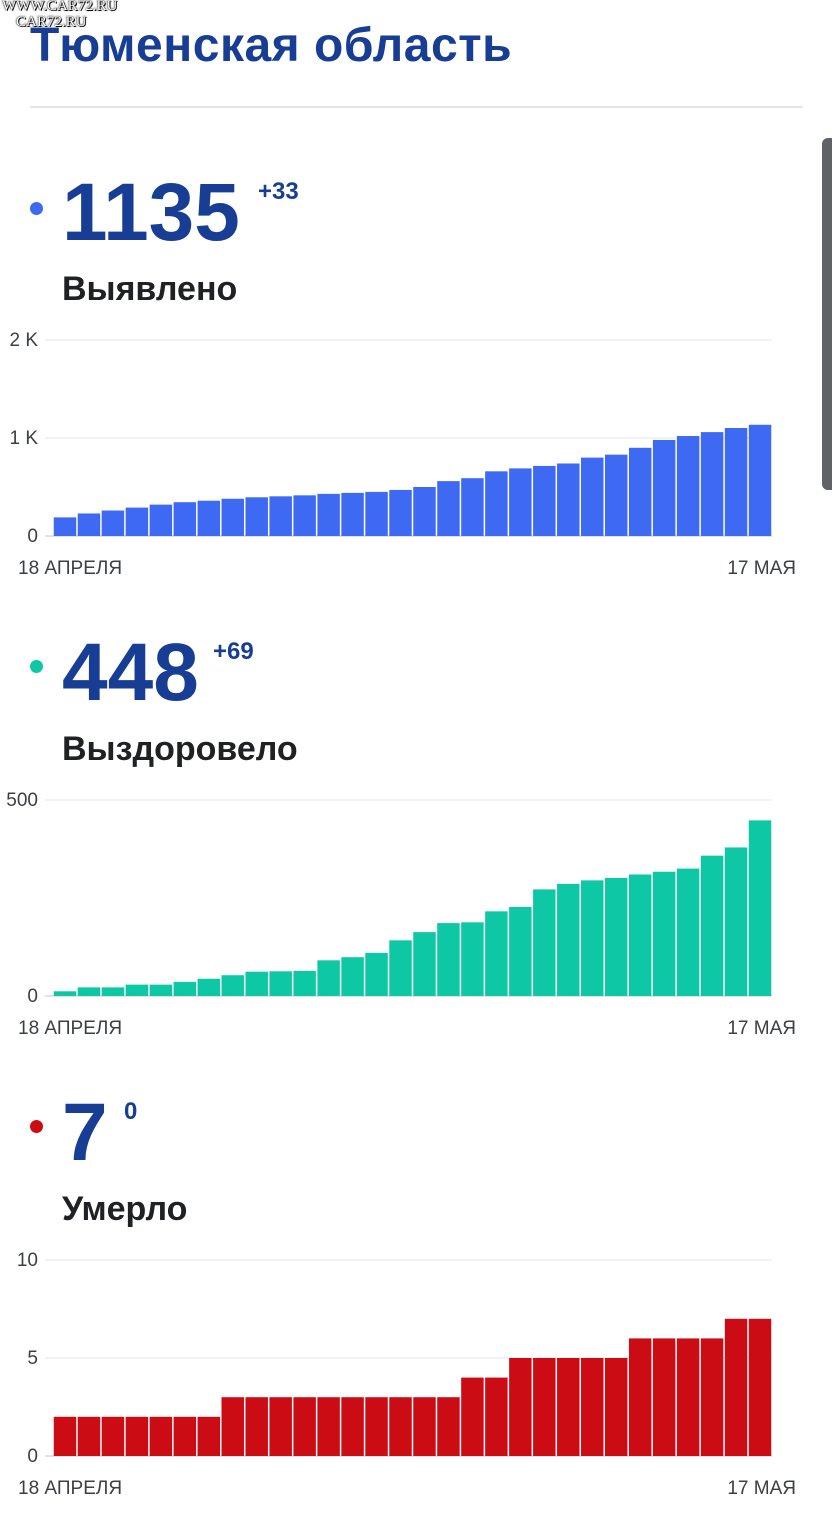 This screenshot has width=832, height=1536. Describe the element at coordinates (151, 212) in the screenshot. I see `confirmed-count: 1135` at that location.